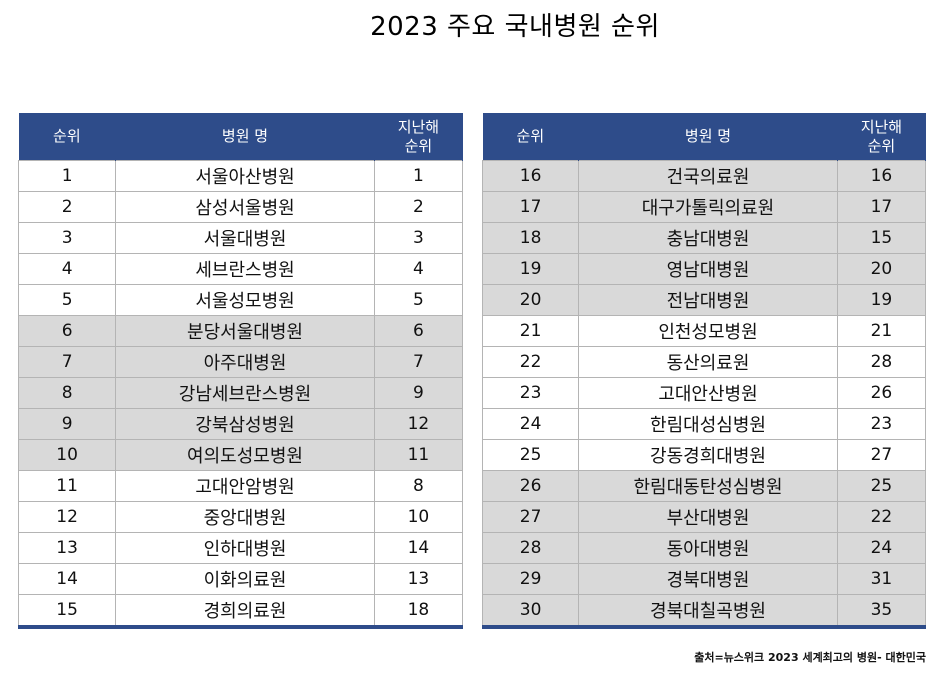 The height and width of the screenshot is (679, 945). Describe the element at coordinates (245, 300) in the screenshot. I see `hospital-name-cell: 서울성모병원` at that location.